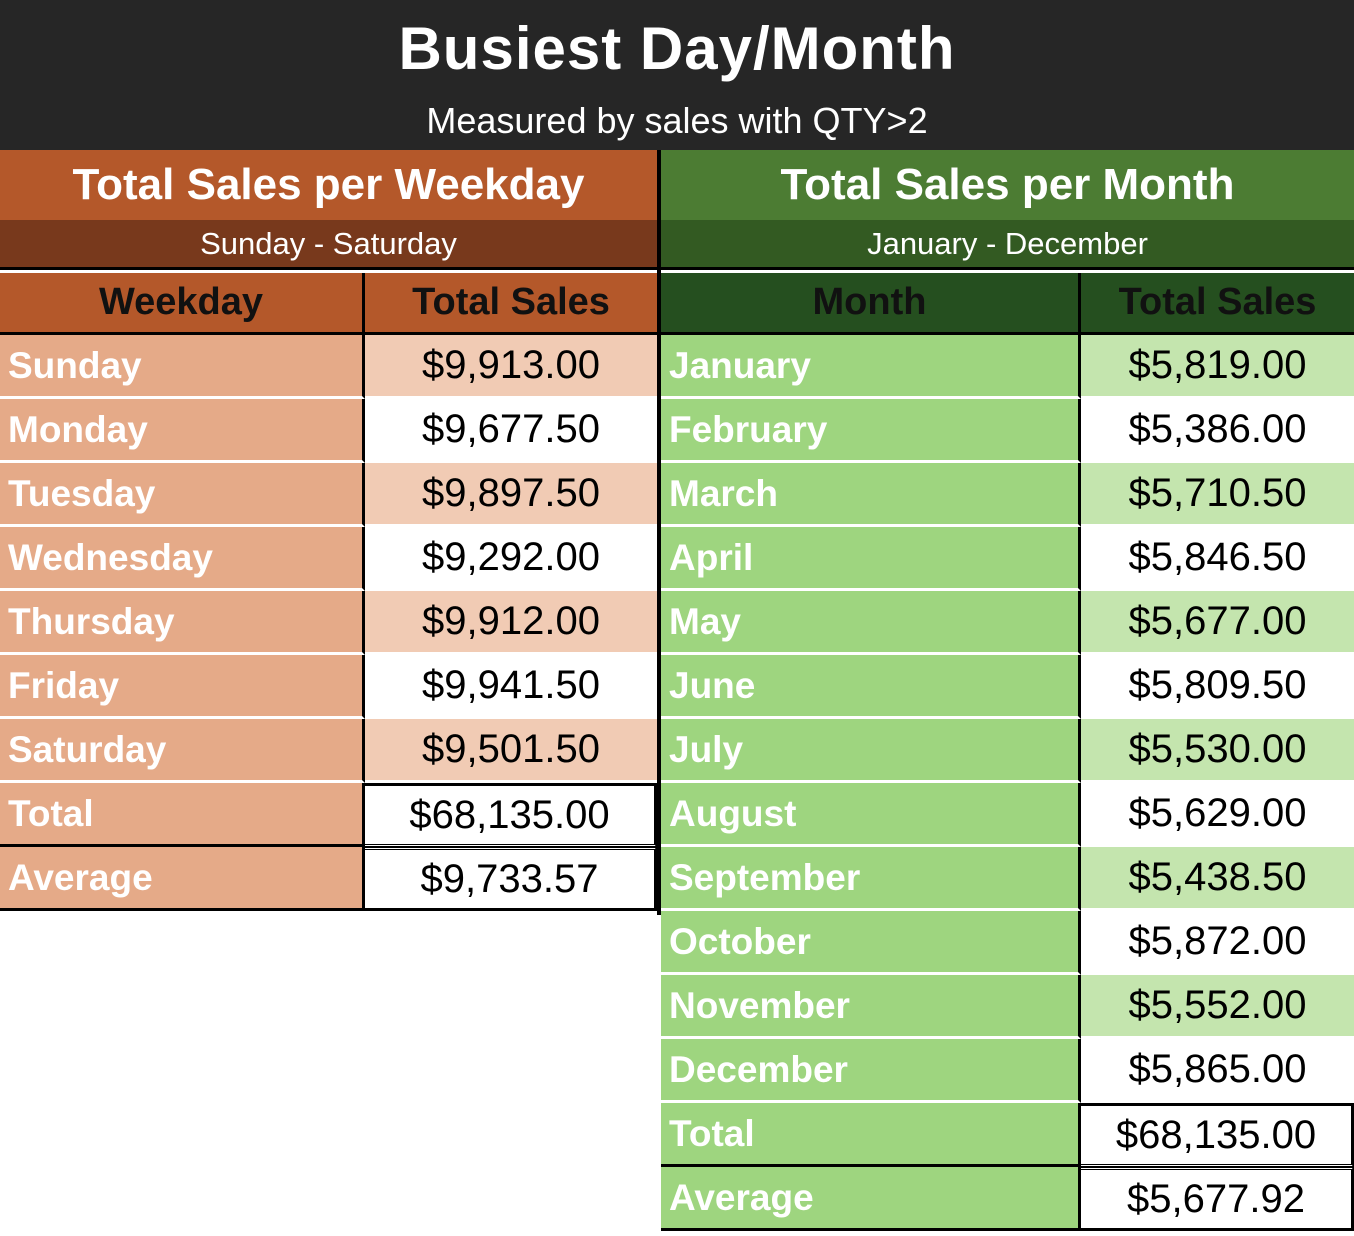  I want to click on weekday-table-title: Total Sales per Weekday, so click(328, 185).